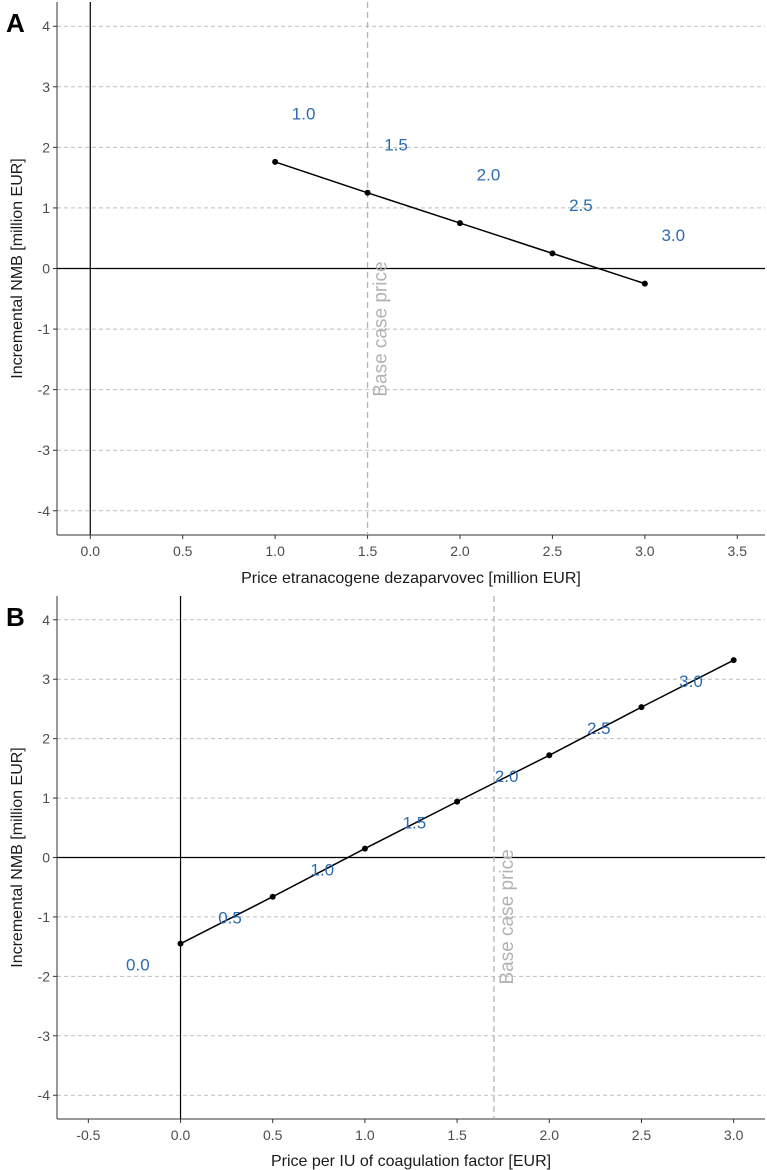 This screenshot has width=767, height=1170. What do you see at coordinates (15, 617) in the screenshot?
I see `panel-tag: B` at bounding box center [15, 617].